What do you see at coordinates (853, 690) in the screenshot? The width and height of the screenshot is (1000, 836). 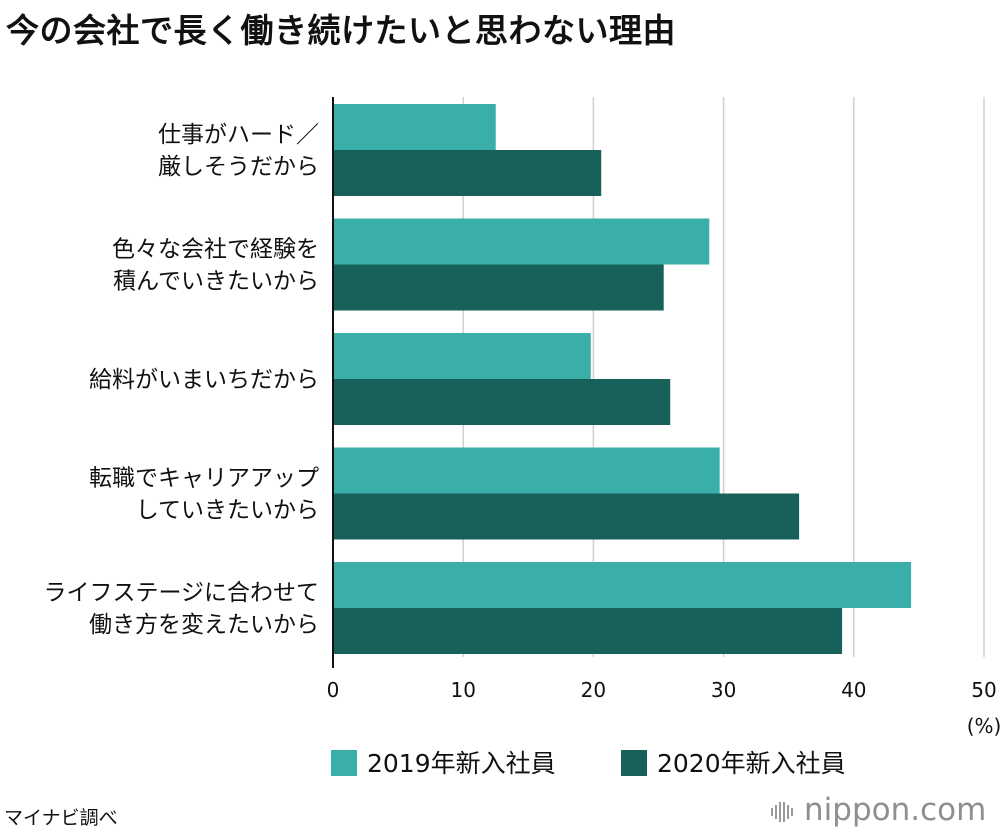 I see `x-tick-label: 40` at bounding box center [853, 690].